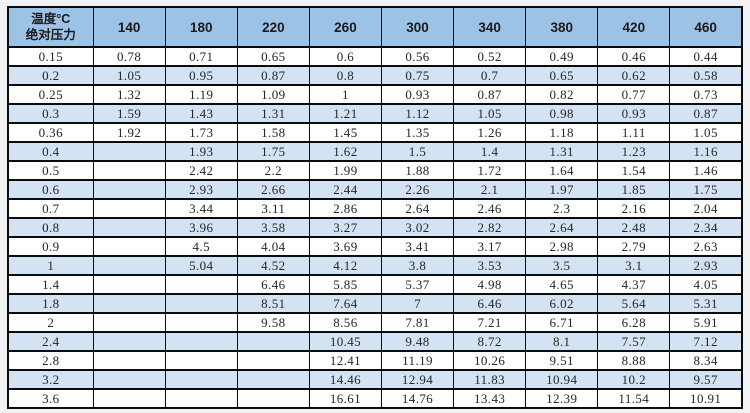 The width and height of the screenshot is (750, 413). I want to click on value-cell: 8.34, so click(706, 360).